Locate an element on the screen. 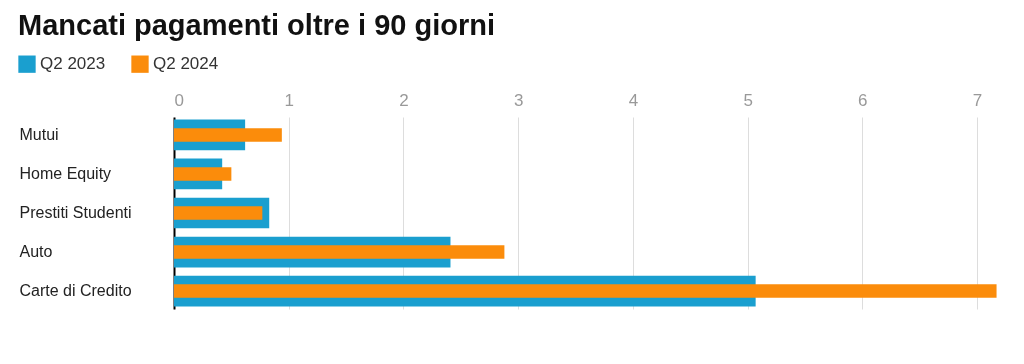 The height and width of the screenshot is (364, 1024). y-tick-label: Carte di Credito is located at coordinates (75, 291).